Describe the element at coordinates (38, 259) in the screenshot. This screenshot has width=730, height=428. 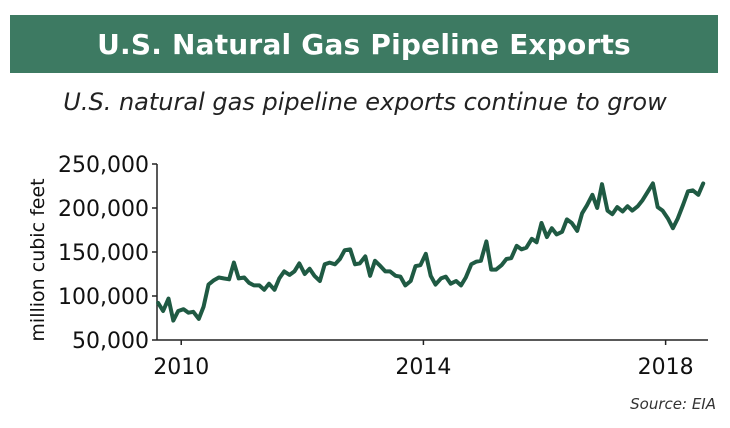
I see `y-axis-label: million cubic feet` at that location.